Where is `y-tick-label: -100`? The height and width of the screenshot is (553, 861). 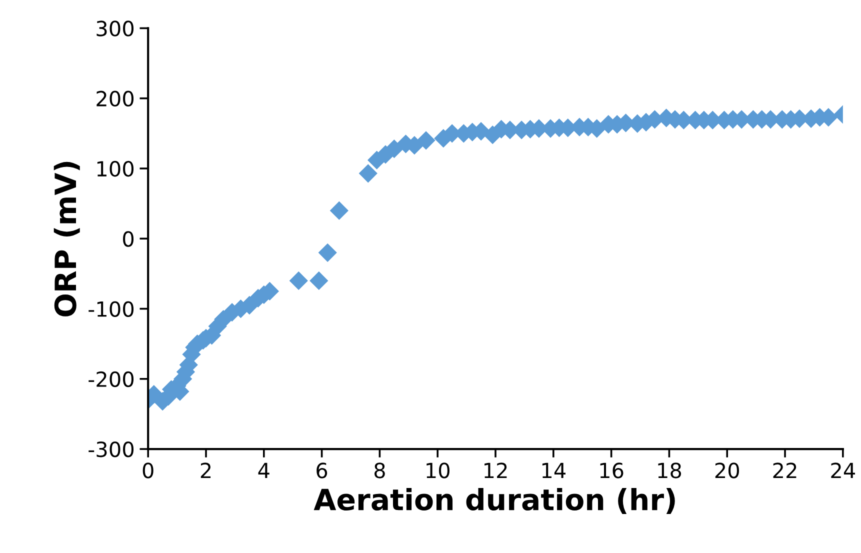 y-tick-label: -100 is located at coordinates (111, 309).